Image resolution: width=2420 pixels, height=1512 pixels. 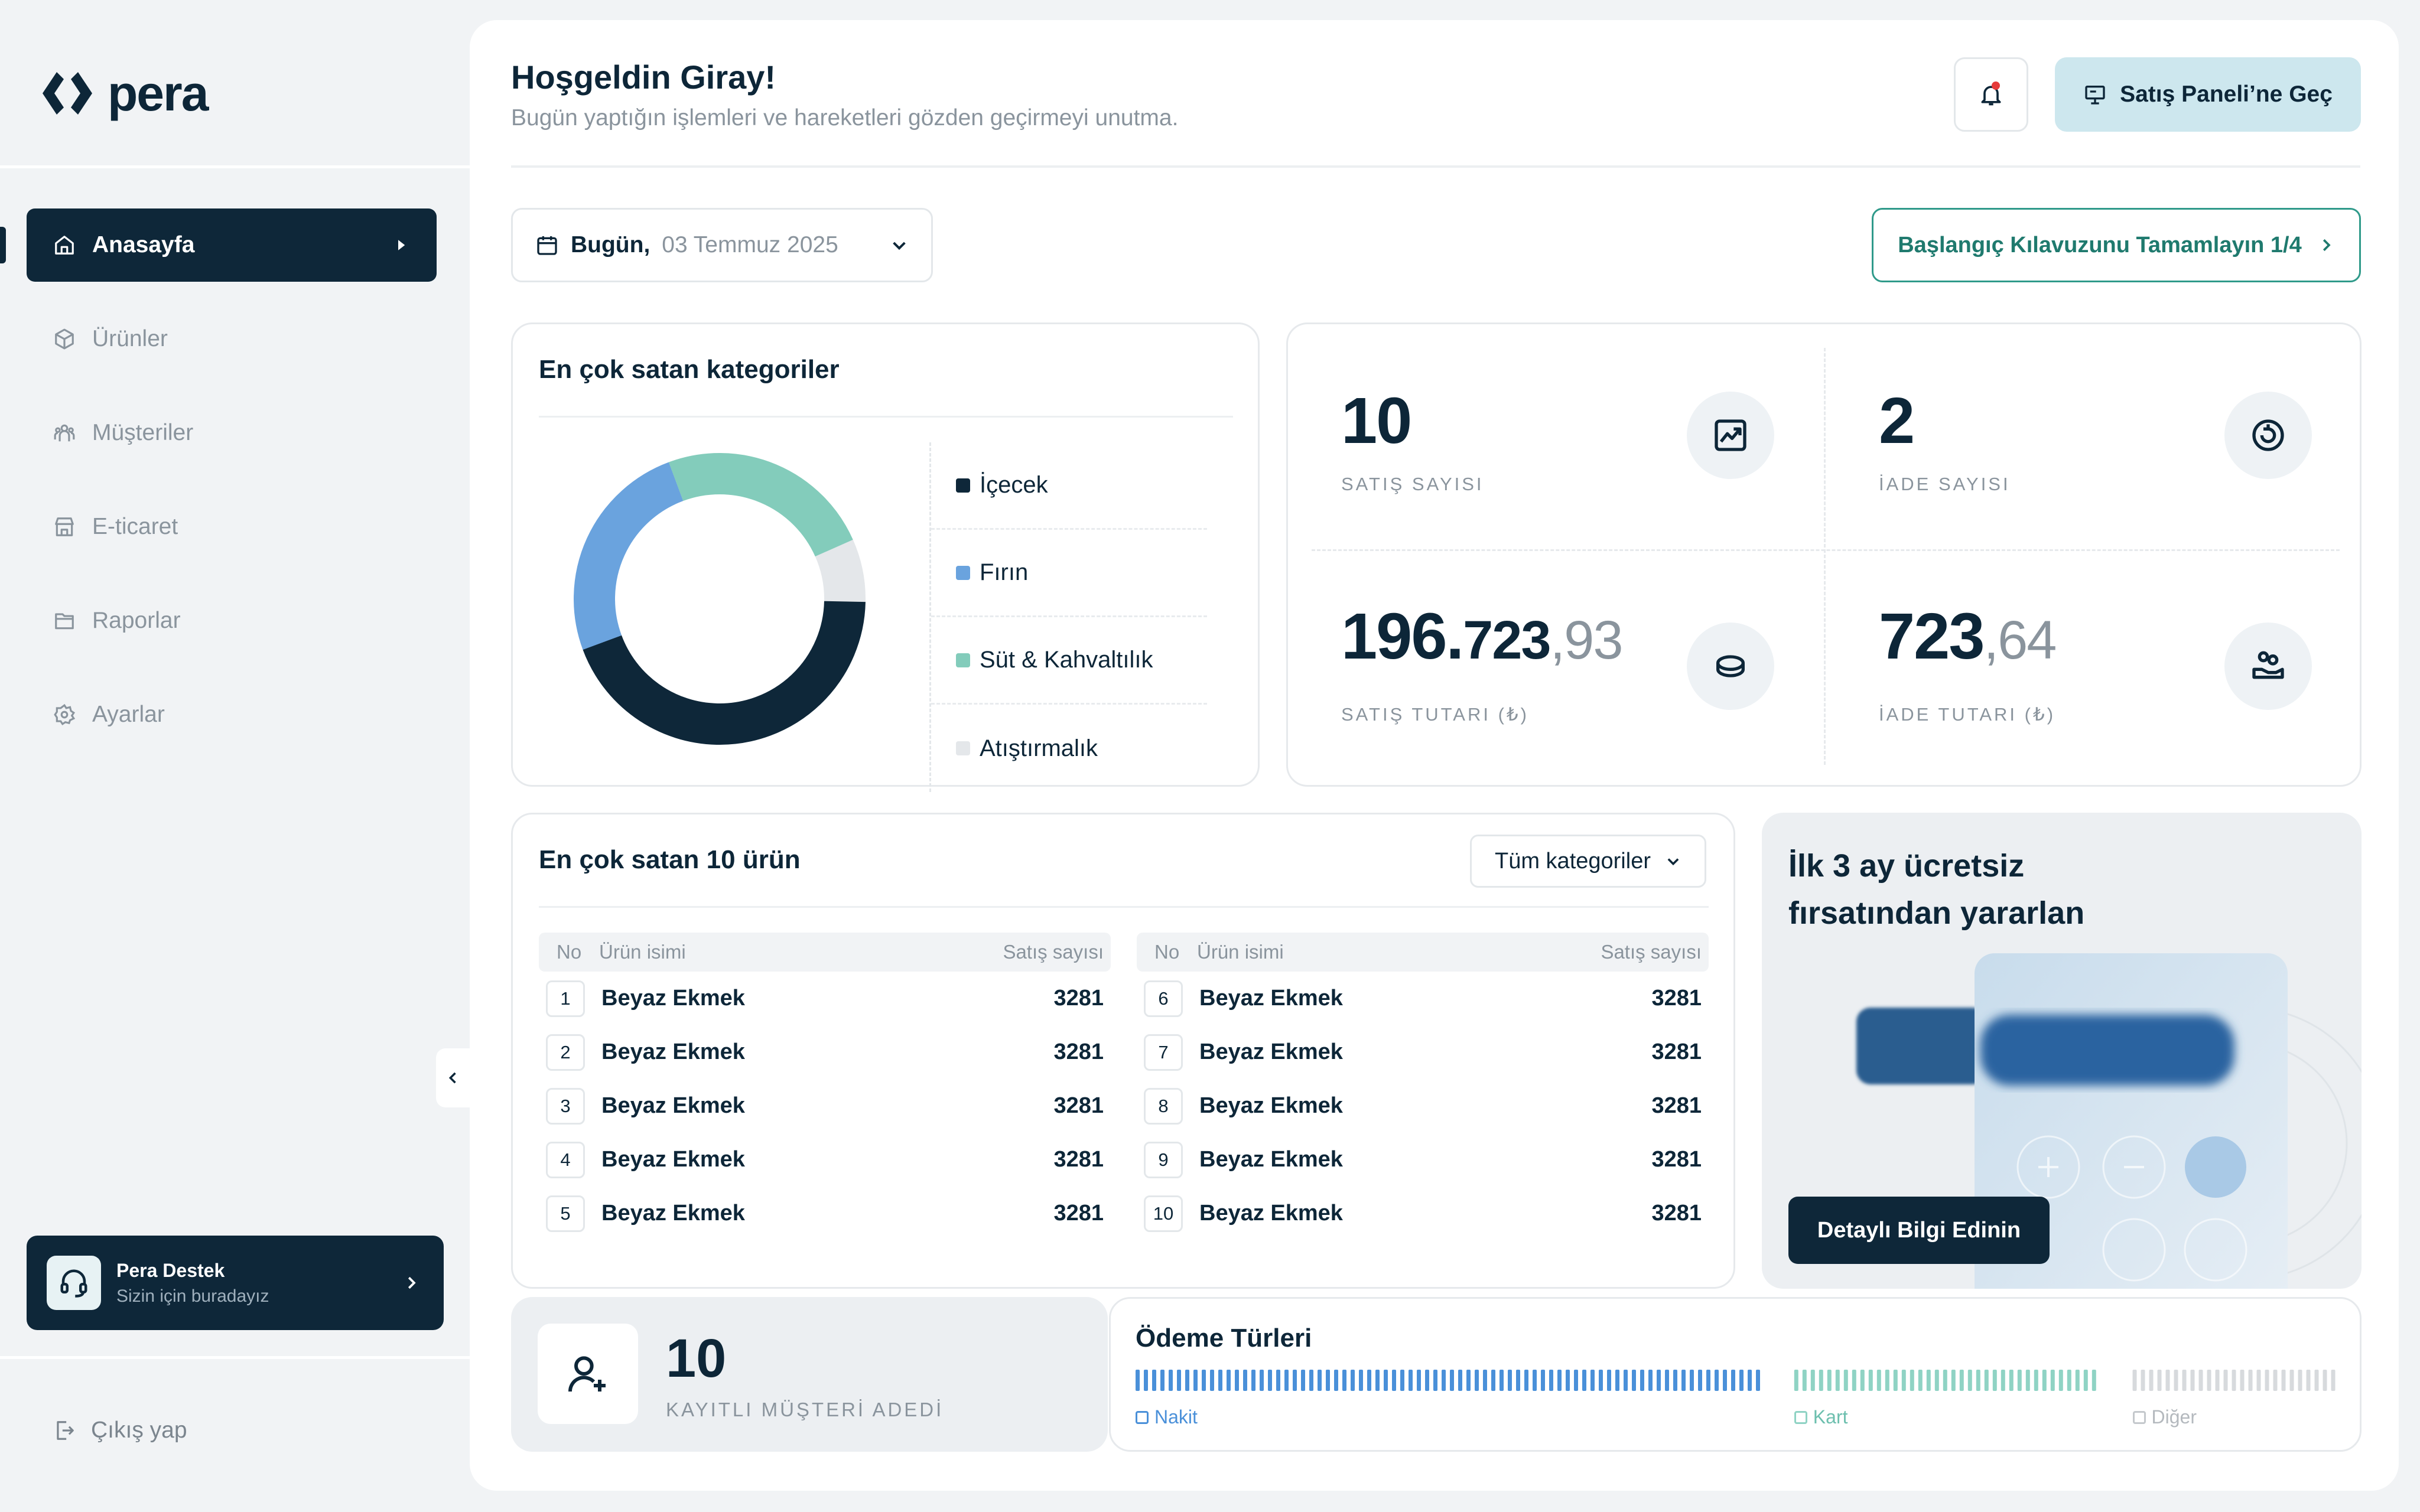 What do you see at coordinates (825, 1213) in the screenshot?
I see `table-row: 5 Beyaz Ekmek 3281` at bounding box center [825, 1213].